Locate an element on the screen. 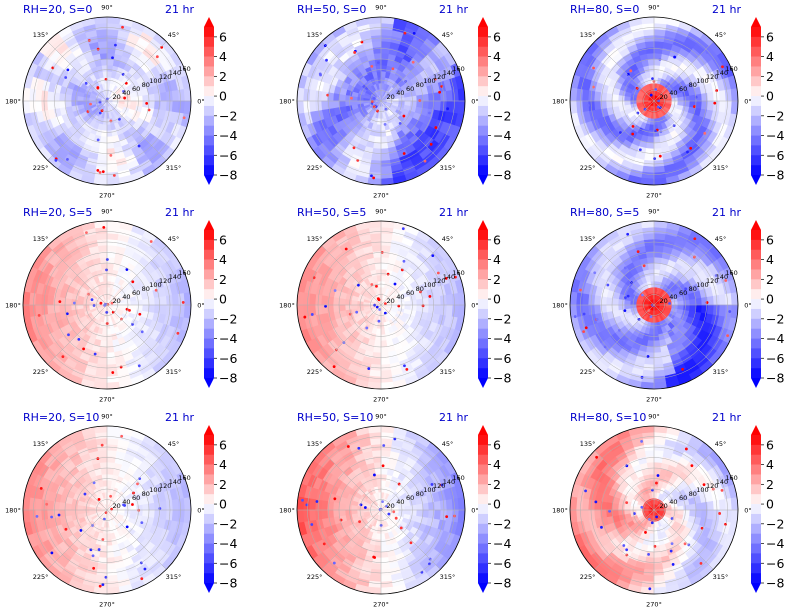 The width and height of the screenshot is (787, 612). direction-tick-label: 180° is located at coordinates (560, 306).